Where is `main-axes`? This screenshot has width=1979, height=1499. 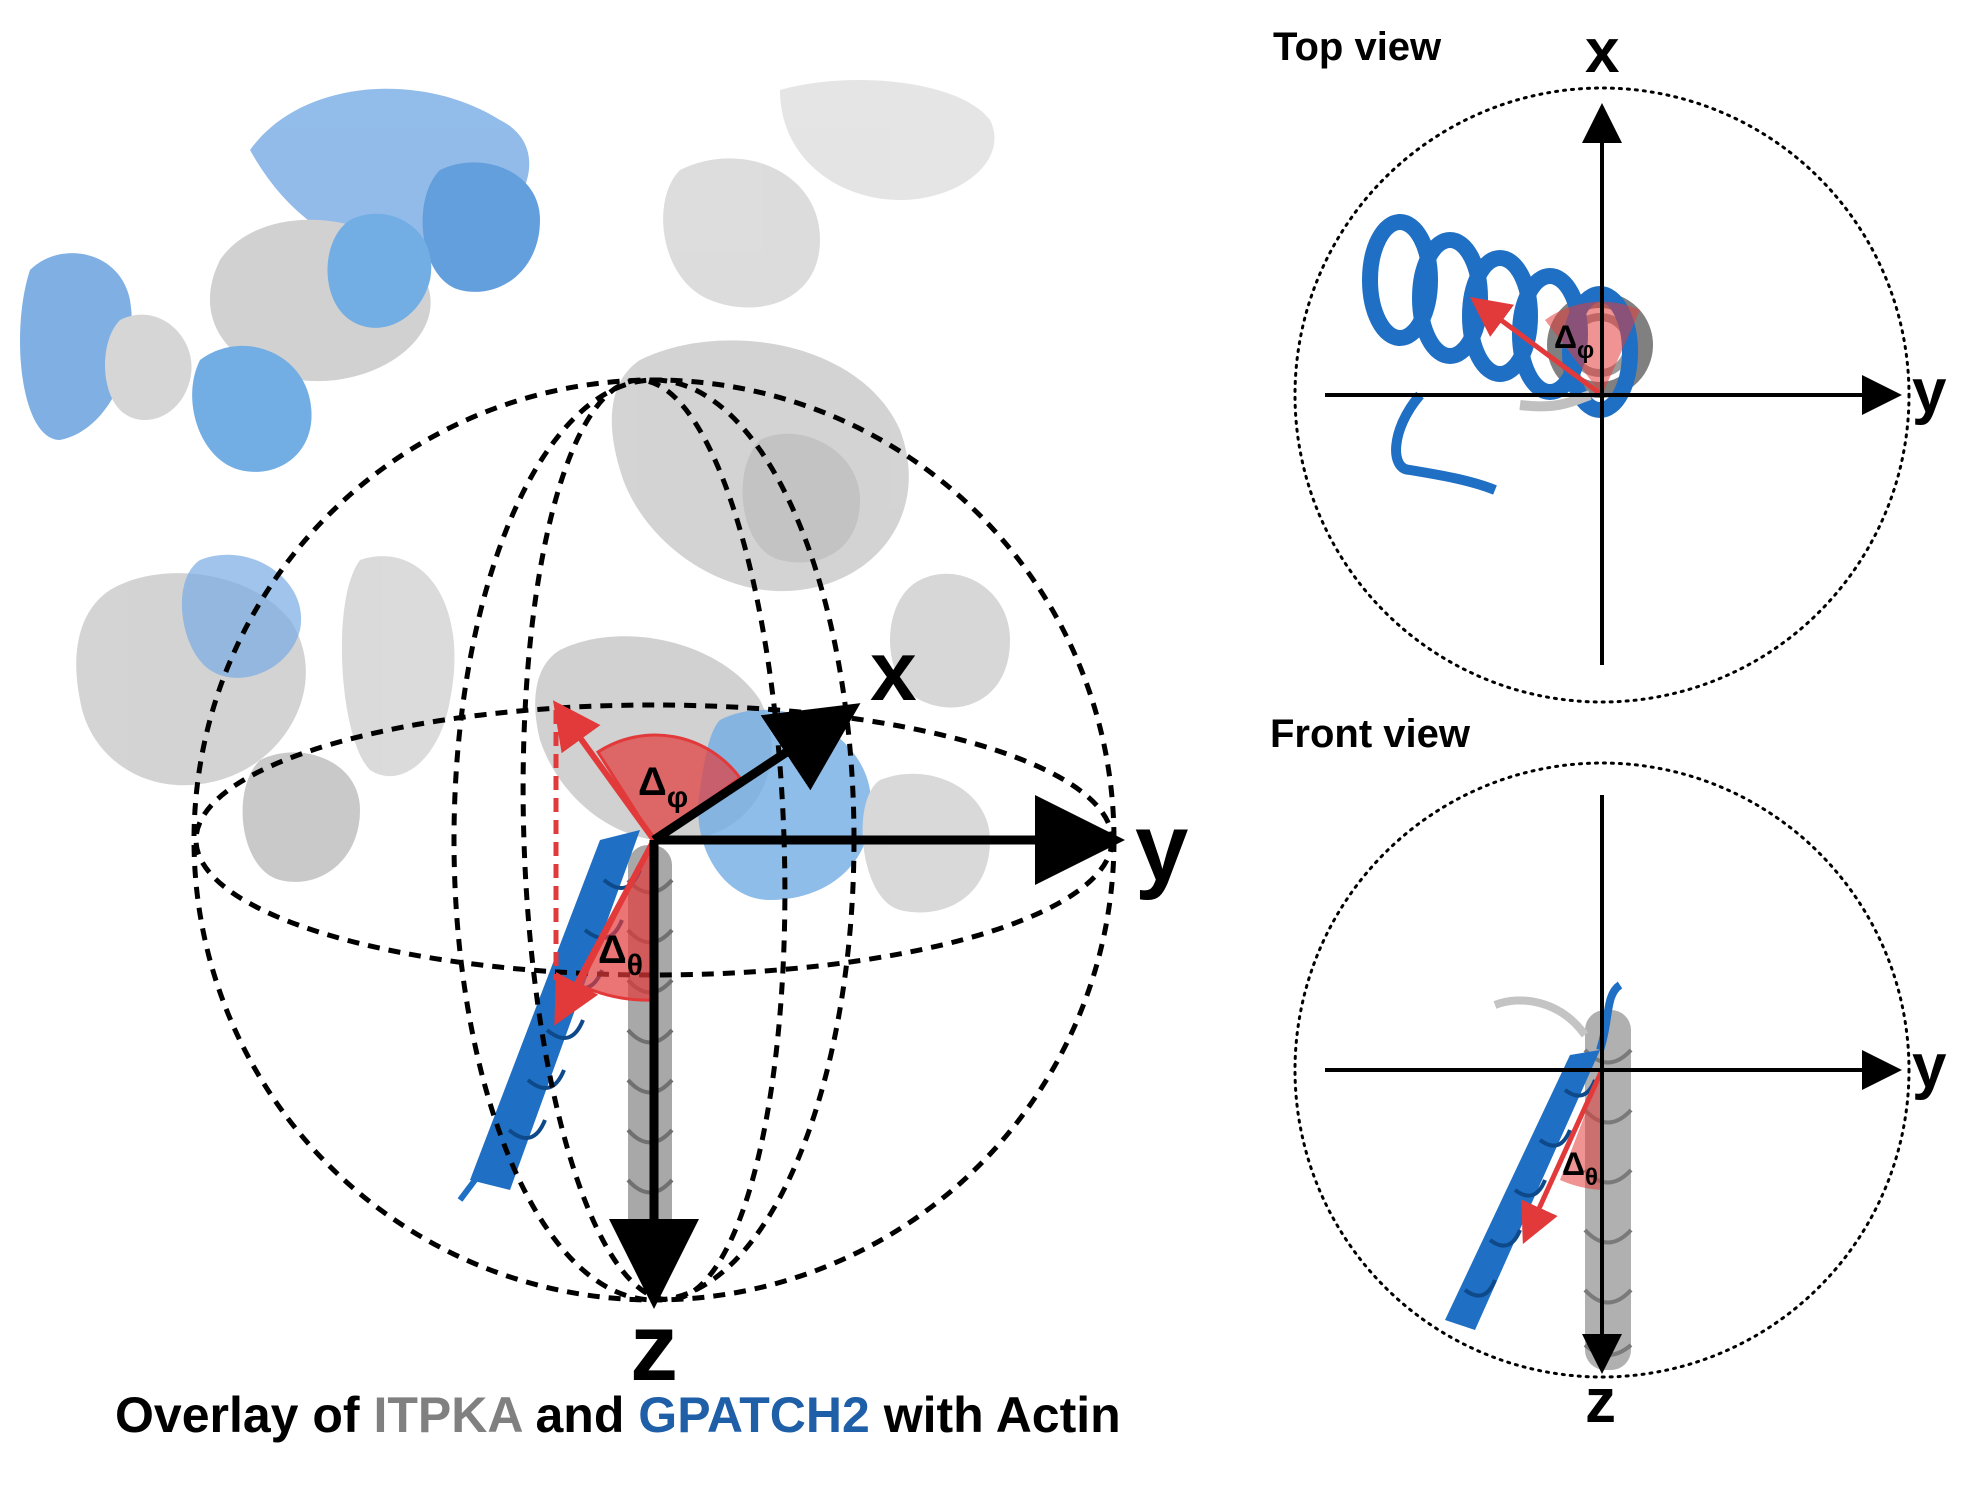 main-axes is located at coordinates (867, 1006).